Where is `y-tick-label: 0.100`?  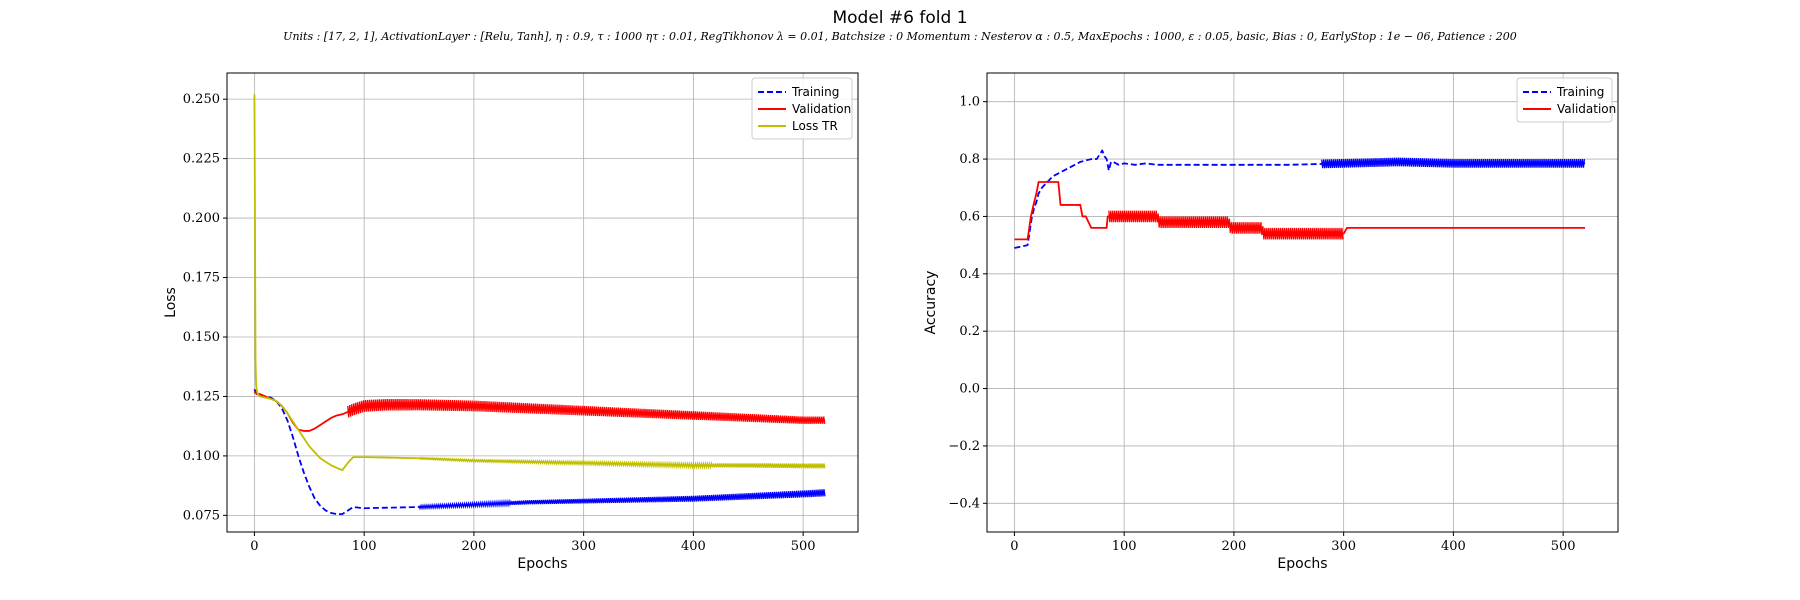
y-tick-label: 0.100 is located at coordinates (201, 456).